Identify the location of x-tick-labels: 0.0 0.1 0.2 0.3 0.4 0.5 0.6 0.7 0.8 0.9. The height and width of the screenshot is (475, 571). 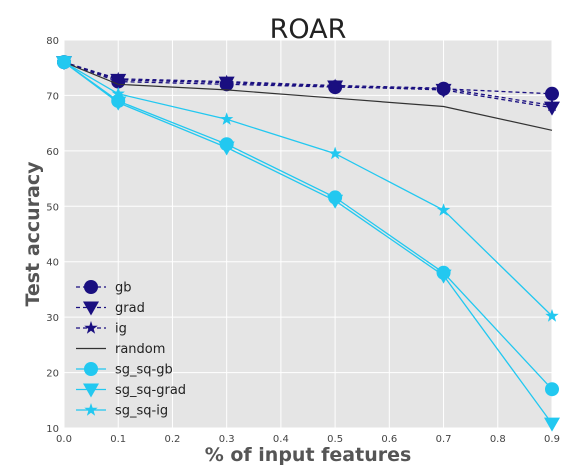
(308, 439).